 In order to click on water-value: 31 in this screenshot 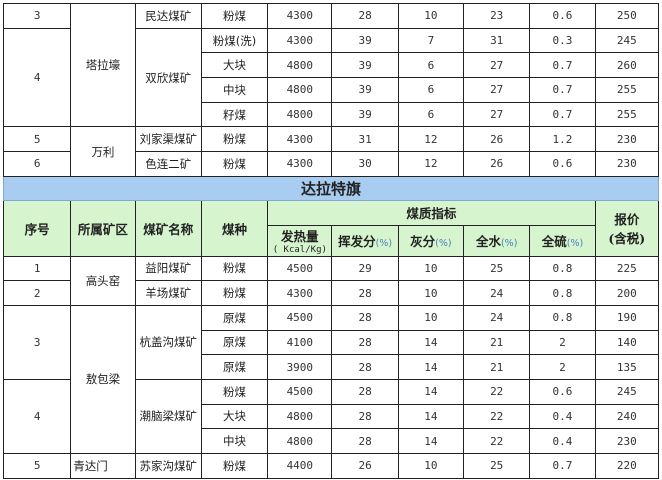, I will do `click(497, 40)`.